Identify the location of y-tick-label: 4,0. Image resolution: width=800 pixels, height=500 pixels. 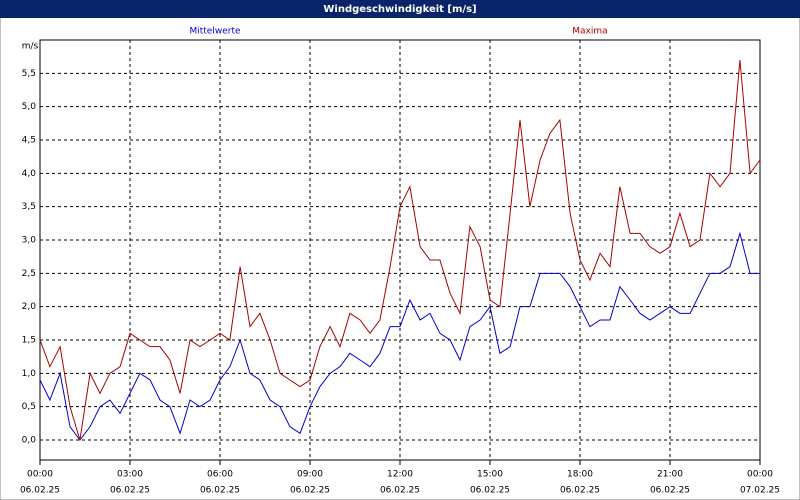
(29, 174).